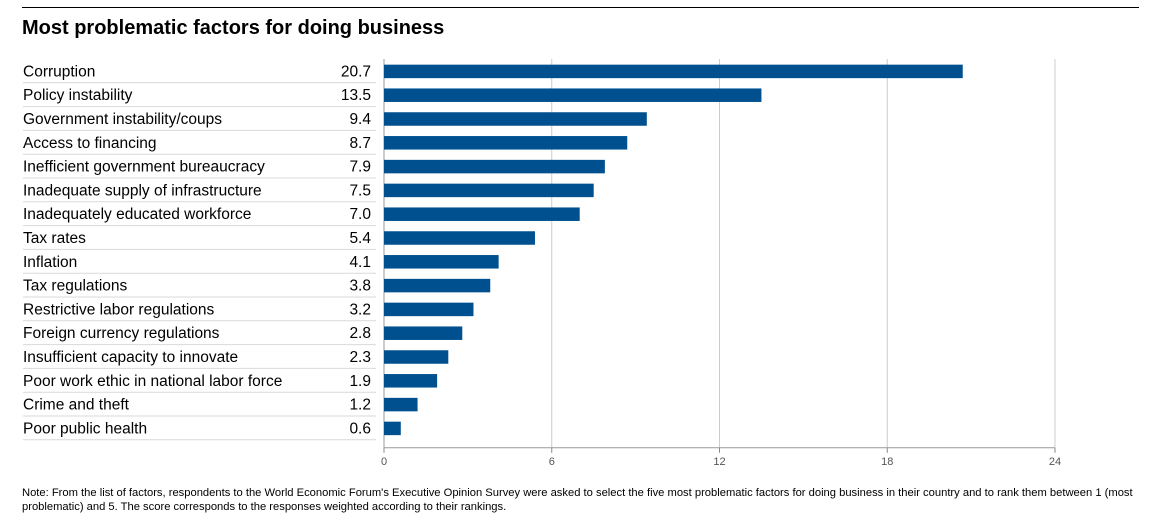 The width and height of the screenshot is (1152, 516). What do you see at coordinates (50, 262) in the screenshot?
I see `category-label: Inflation` at bounding box center [50, 262].